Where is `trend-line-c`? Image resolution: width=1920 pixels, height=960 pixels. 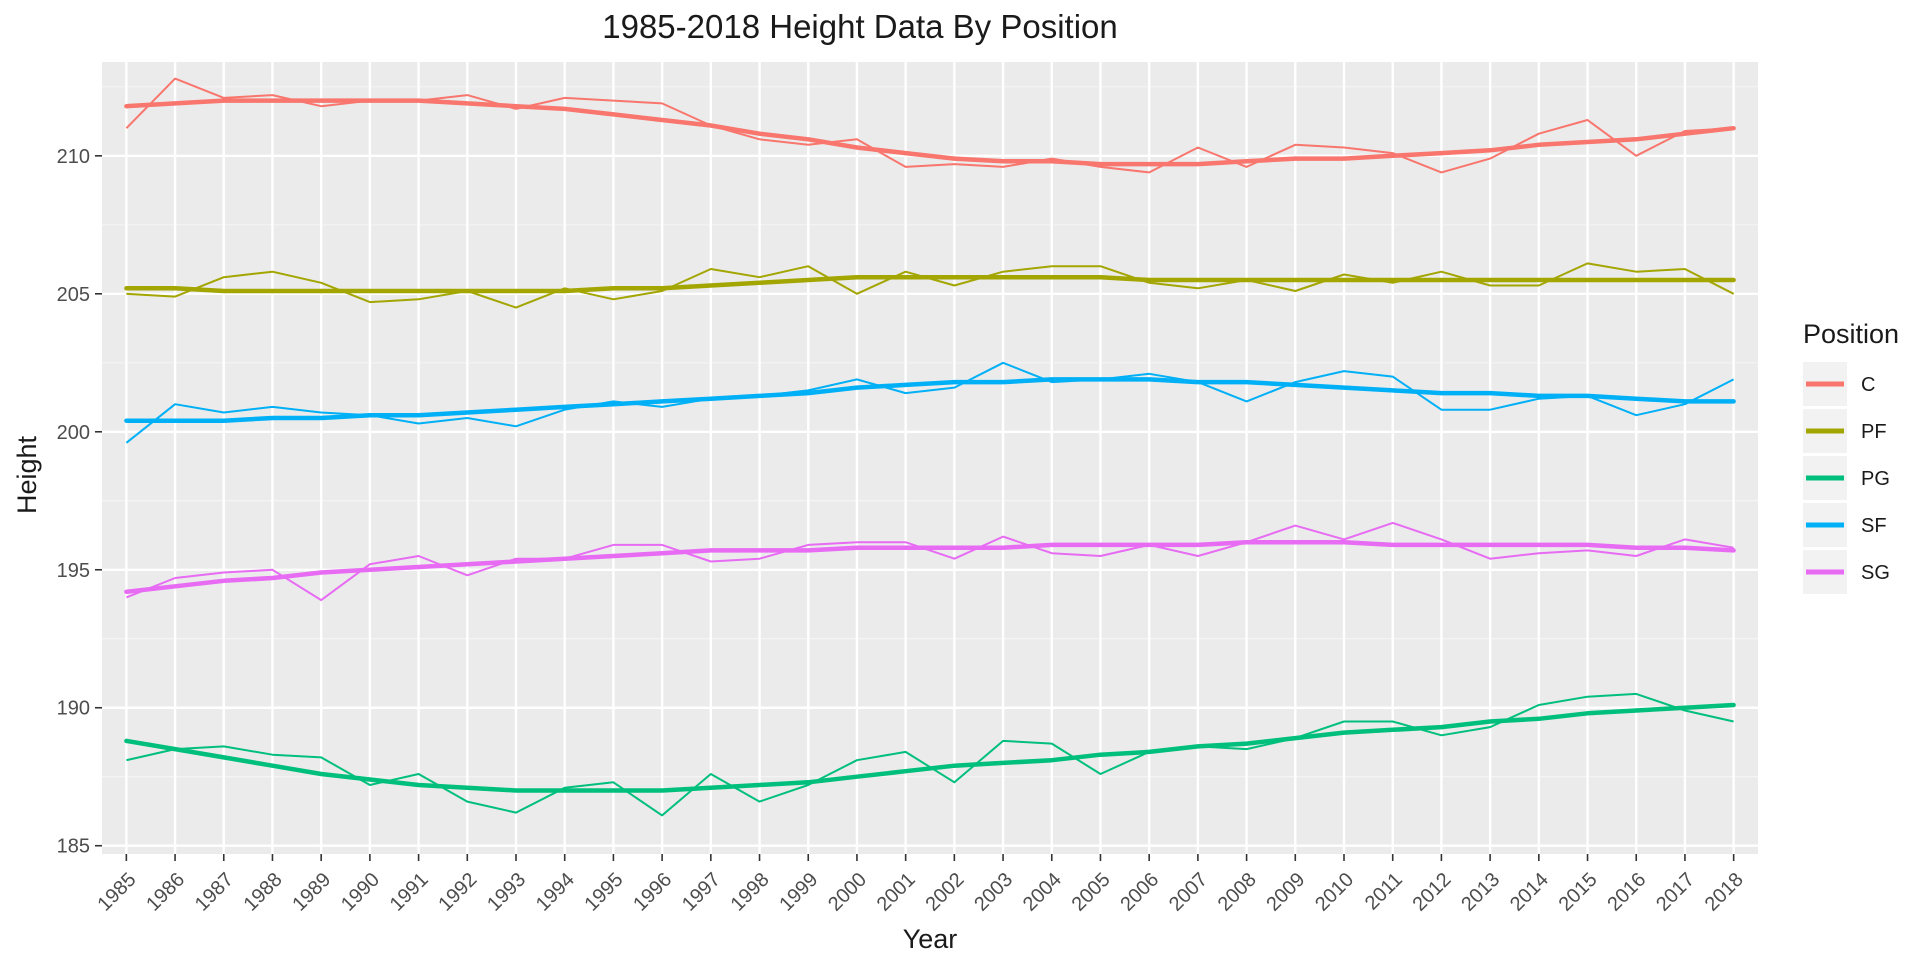 trend-line-c is located at coordinates (930, 132).